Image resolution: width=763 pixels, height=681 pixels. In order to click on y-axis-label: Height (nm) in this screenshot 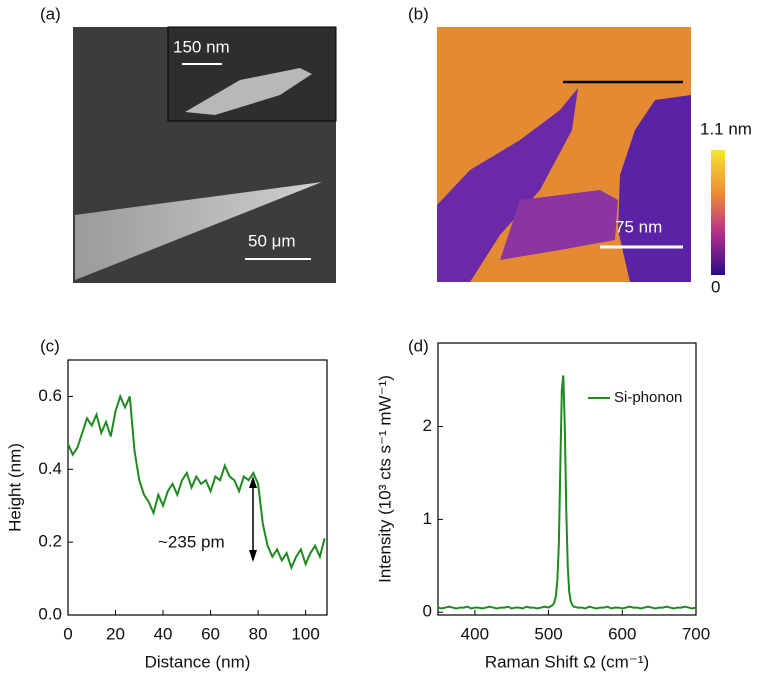, I will do `click(14, 487)`.